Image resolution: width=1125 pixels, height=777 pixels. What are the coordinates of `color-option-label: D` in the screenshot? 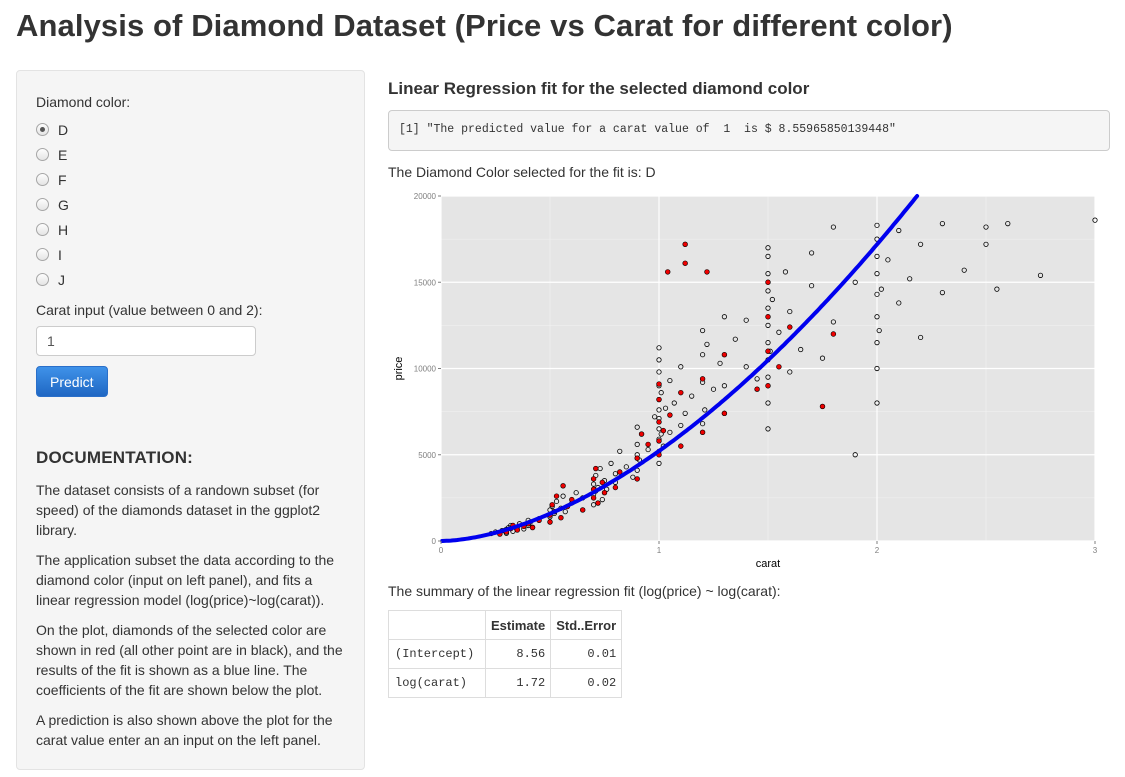 It's located at (63, 129).